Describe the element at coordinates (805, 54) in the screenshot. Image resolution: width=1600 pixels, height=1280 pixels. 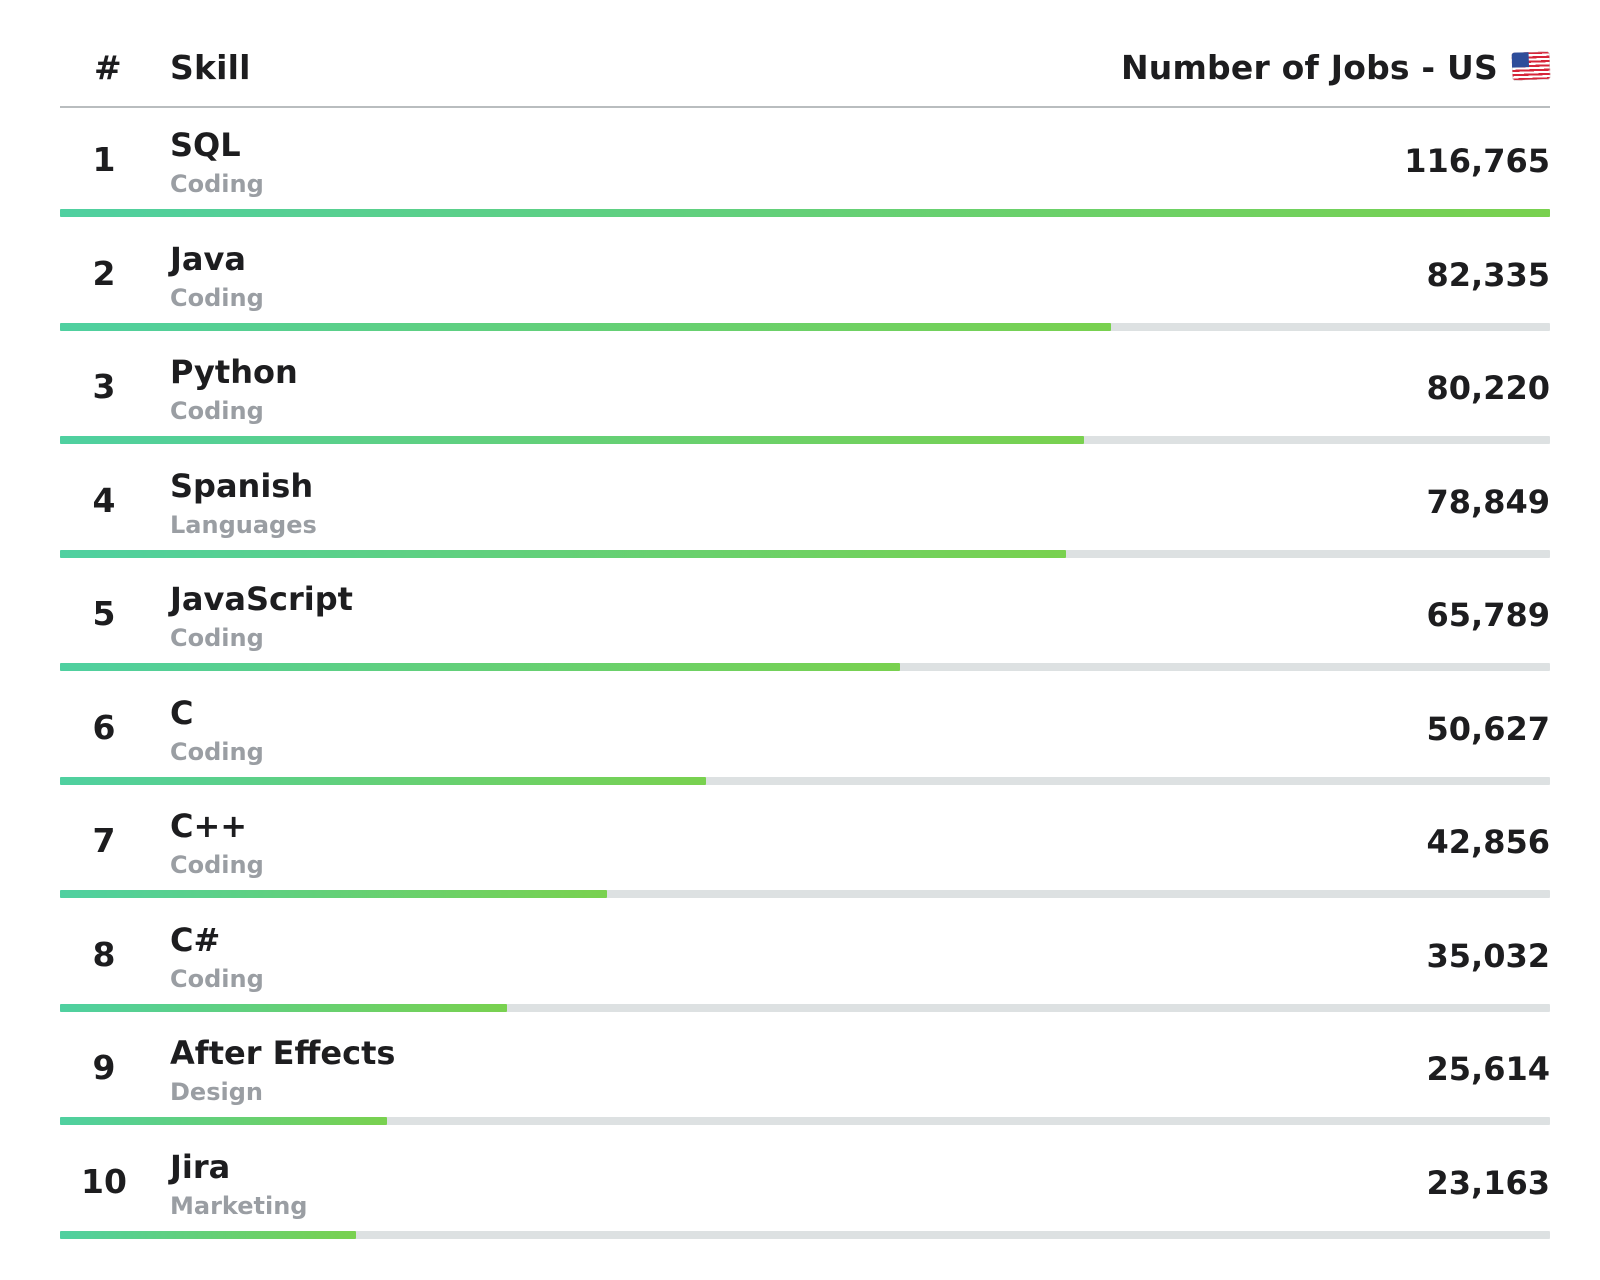
I see `table-header: # Skill Number of Jobs - US` at that location.